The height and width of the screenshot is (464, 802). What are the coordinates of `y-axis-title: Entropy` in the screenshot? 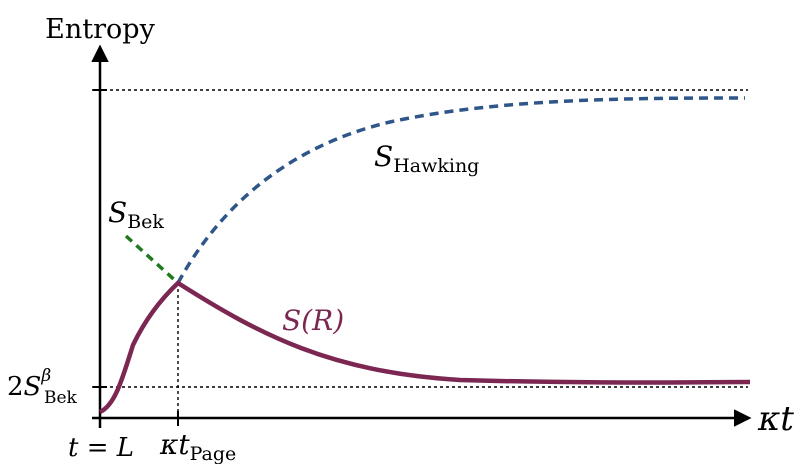 It's located at (100, 29).